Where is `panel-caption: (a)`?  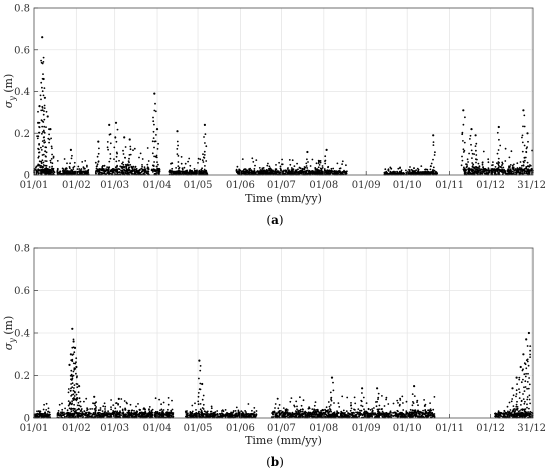 panel-caption: (a) is located at coordinates (274, 220).